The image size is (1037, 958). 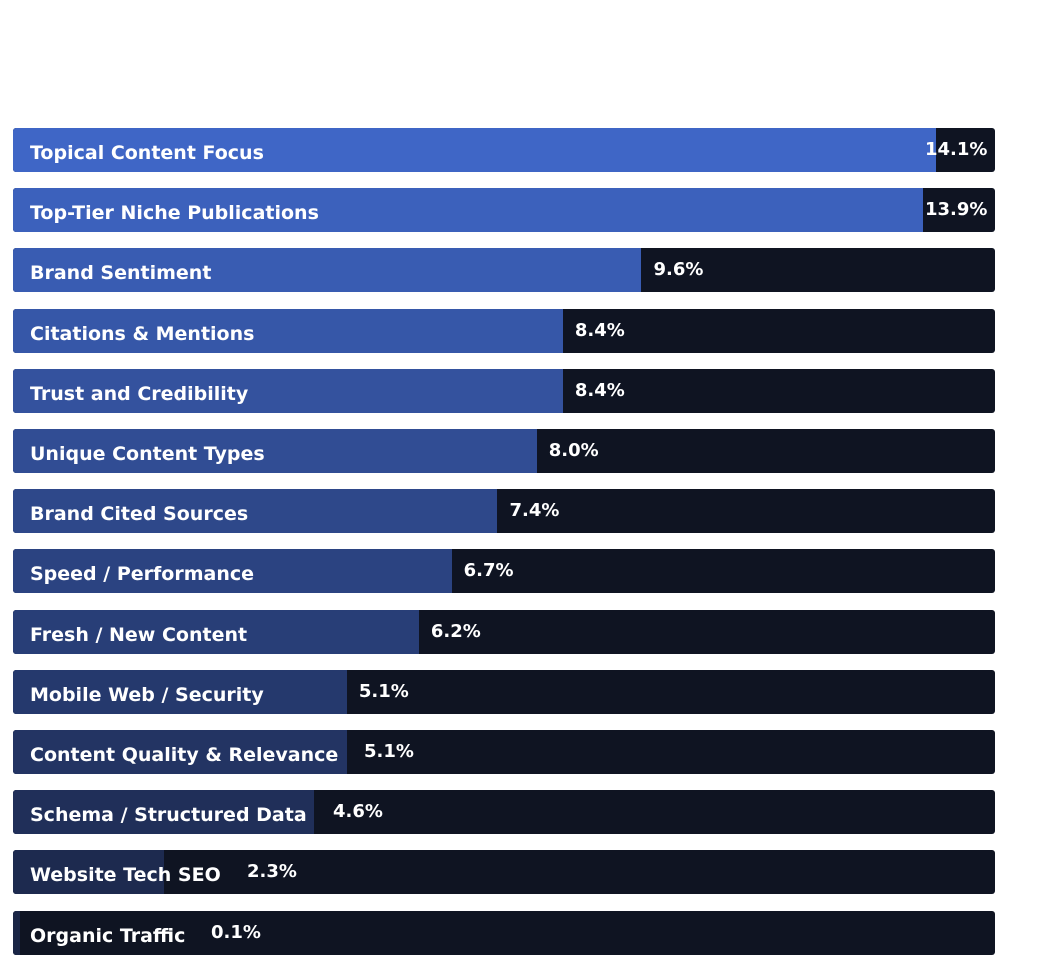 I want to click on bar-category-label: Fresh / New Content, so click(x=139, y=634).